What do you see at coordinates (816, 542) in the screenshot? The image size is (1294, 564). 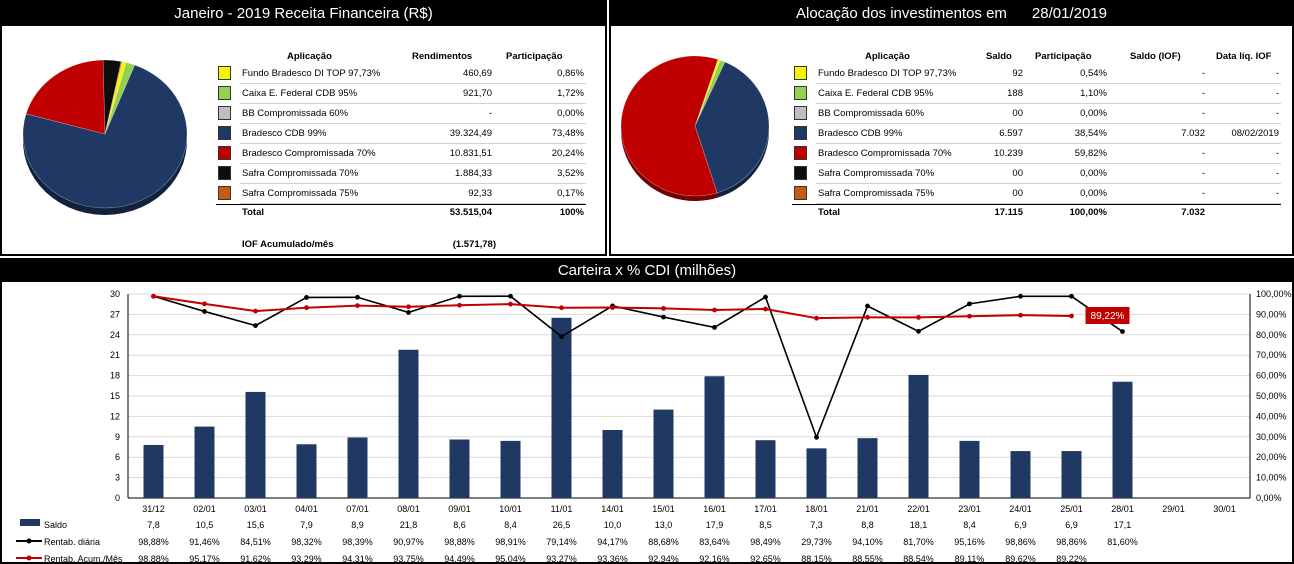 I see `data-table-value: 29,73%` at bounding box center [816, 542].